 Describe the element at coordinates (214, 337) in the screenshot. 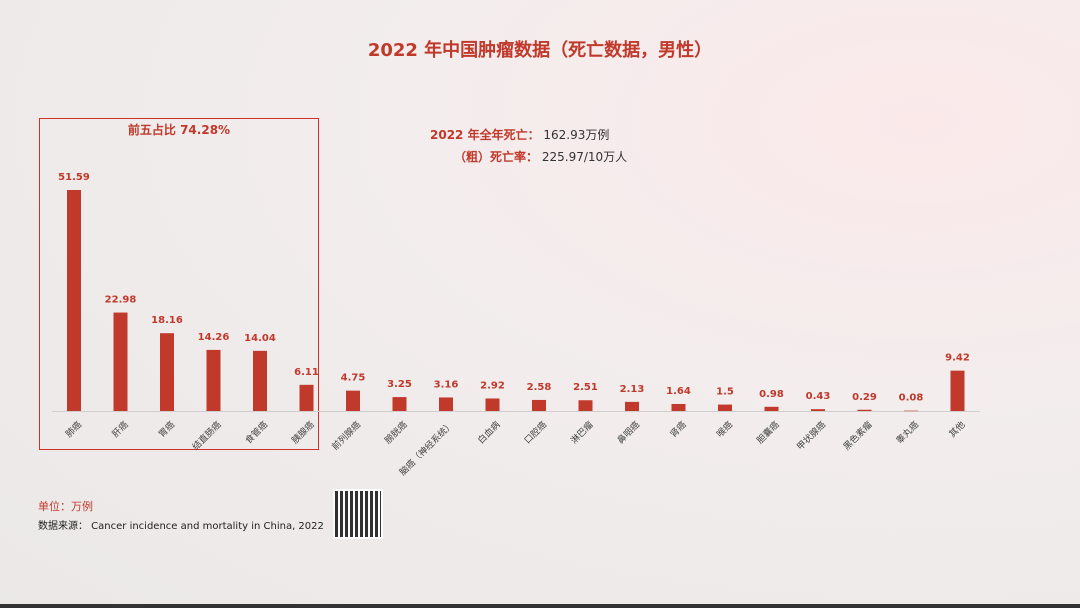

I see `data-label: 14.26` at that location.